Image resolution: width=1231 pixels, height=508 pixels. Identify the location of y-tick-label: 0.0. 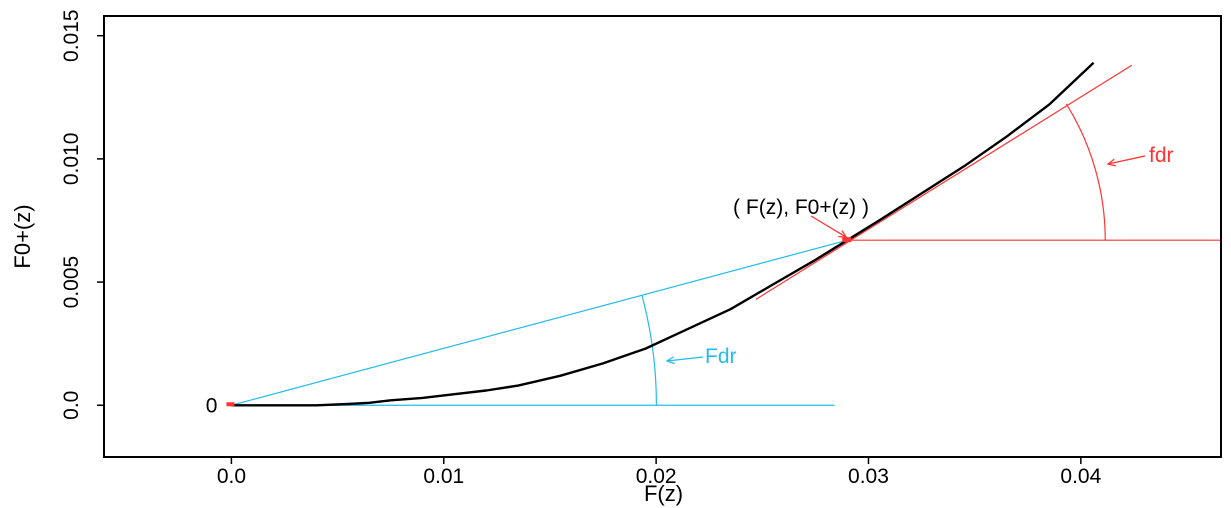
(71, 405).